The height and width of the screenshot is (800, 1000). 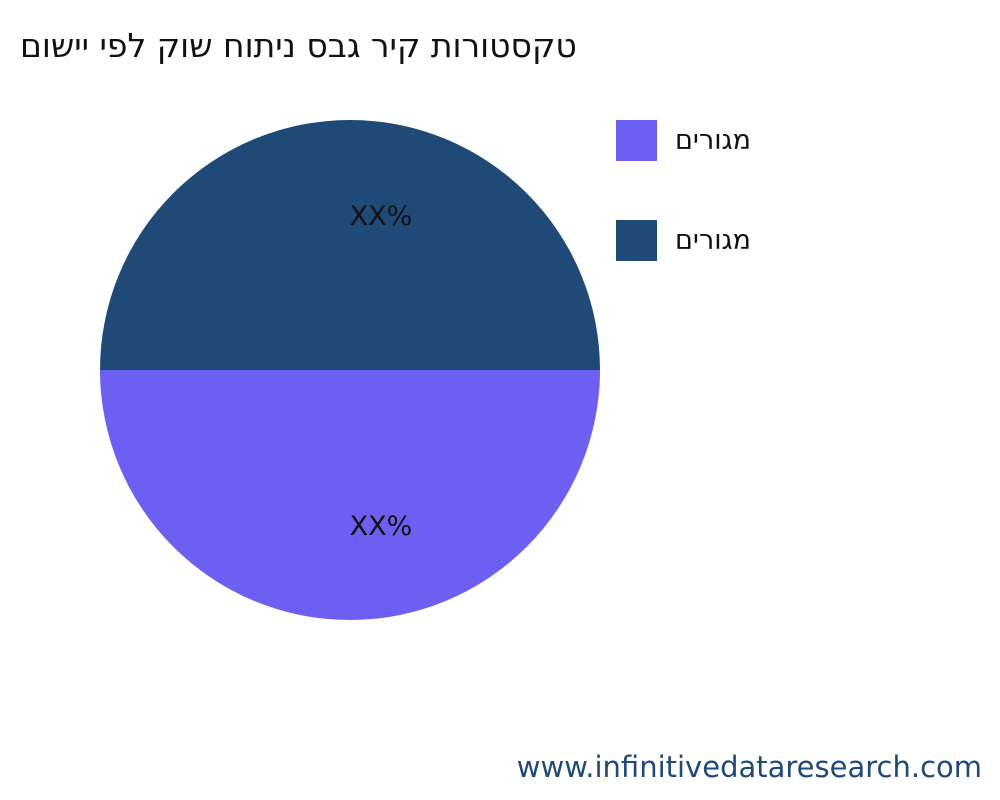 What do you see at coordinates (749, 767) in the screenshot?
I see `footer-url: www.infinitivedataresearch.com` at bounding box center [749, 767].